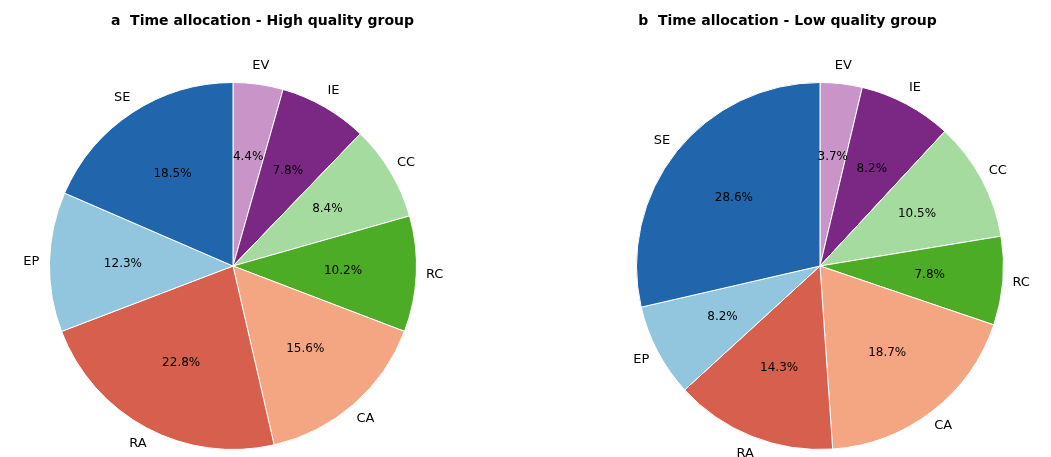  Describe the element at coordinates (122, 262) in the screenshot. I see `data-label: 12.3%` at that location.